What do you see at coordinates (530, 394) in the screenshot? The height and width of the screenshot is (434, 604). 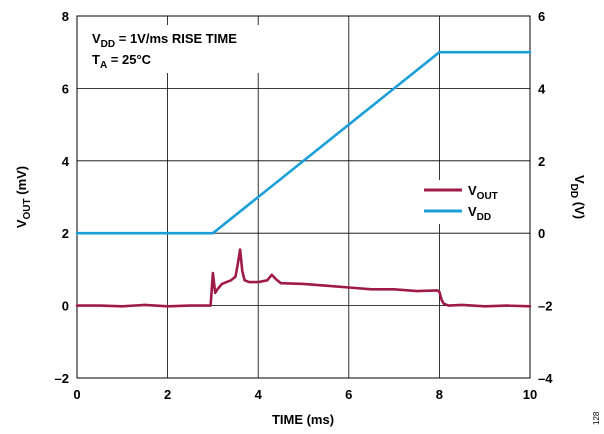 I see `x-tick-label: 10` at bounding box center [530, 394].